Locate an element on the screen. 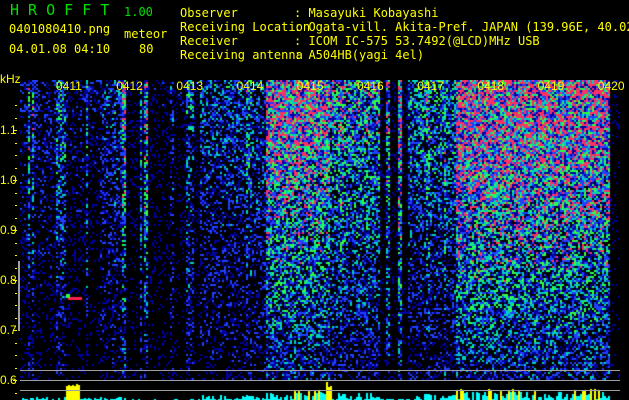 This screenshot has width=629, height=400. meteor-label: meteor is located at coordinates (146, 34).